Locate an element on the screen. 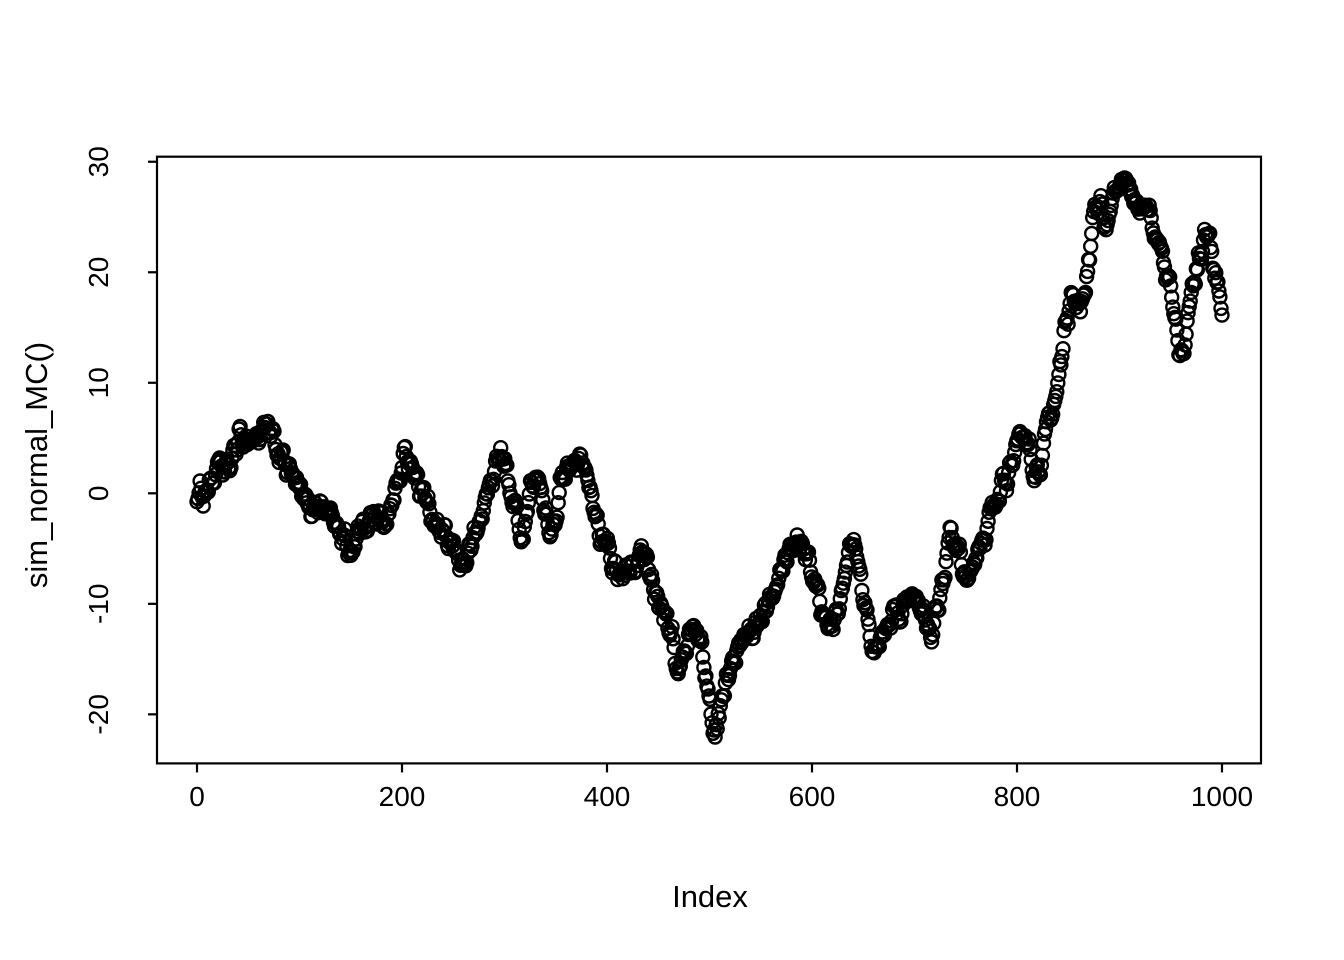  x-tick-label: 600 is located at coordinates (812, 796).